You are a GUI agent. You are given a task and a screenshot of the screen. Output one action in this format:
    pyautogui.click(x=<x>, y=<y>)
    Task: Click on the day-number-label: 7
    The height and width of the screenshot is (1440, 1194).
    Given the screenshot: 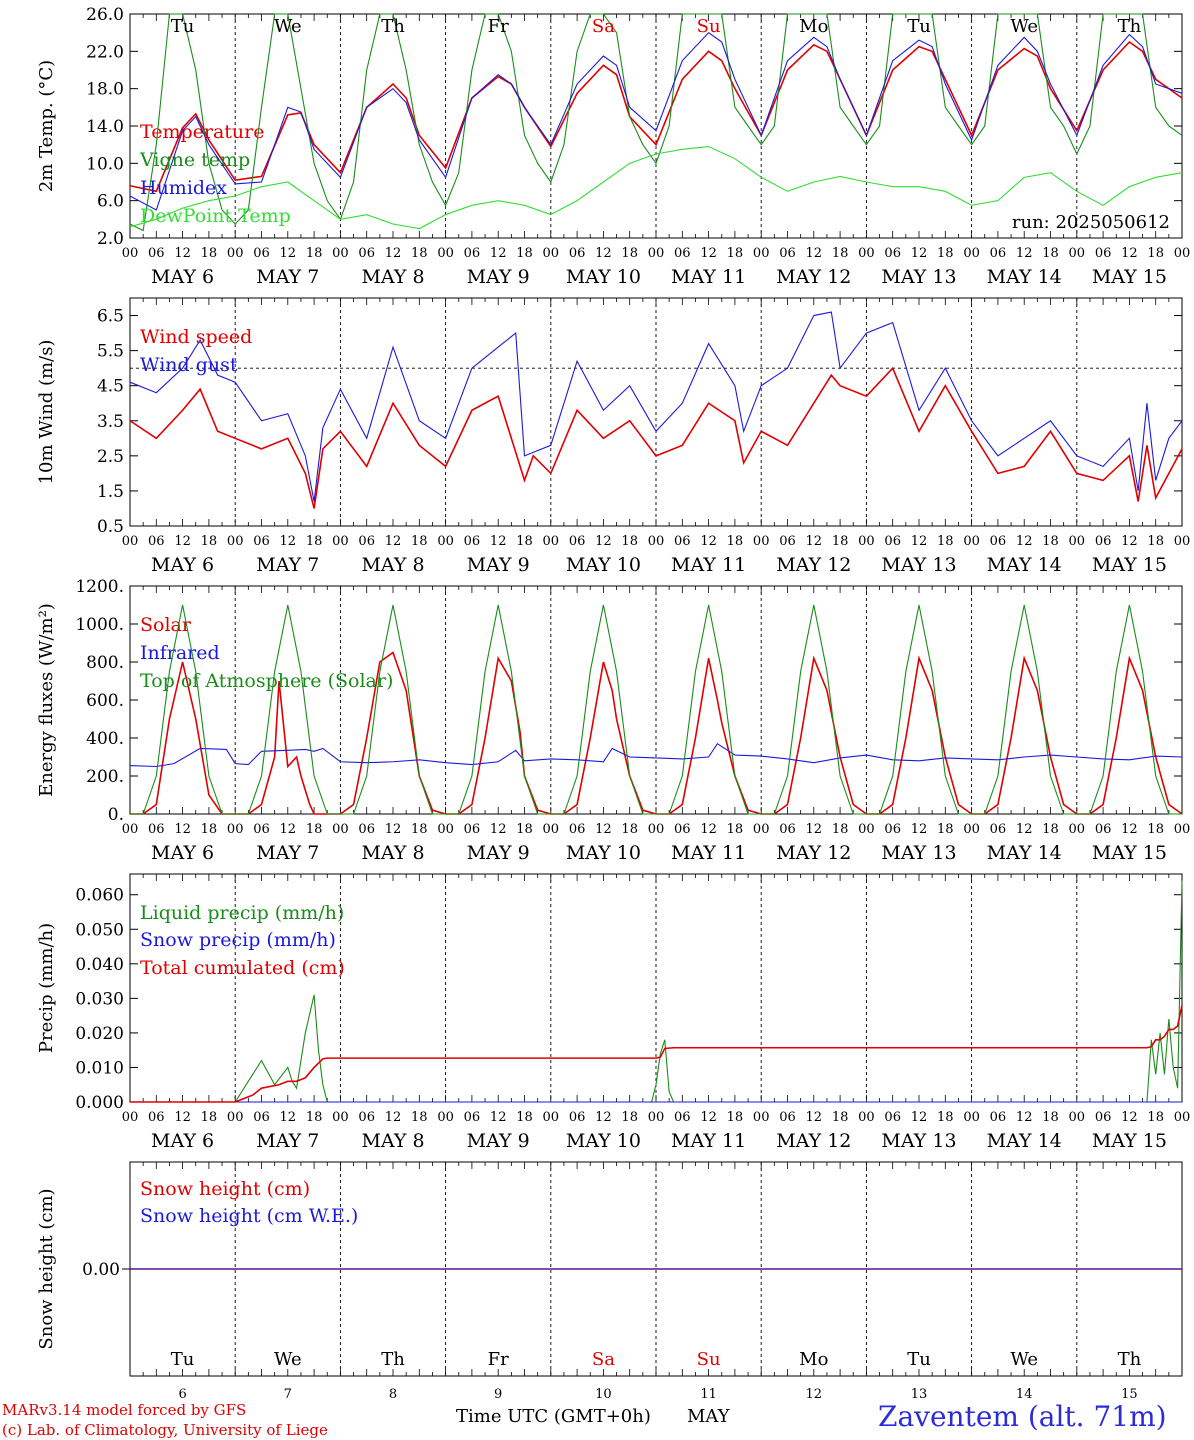 What is the action you would take?
    pyautogui.click(x=288, y=1393)
    